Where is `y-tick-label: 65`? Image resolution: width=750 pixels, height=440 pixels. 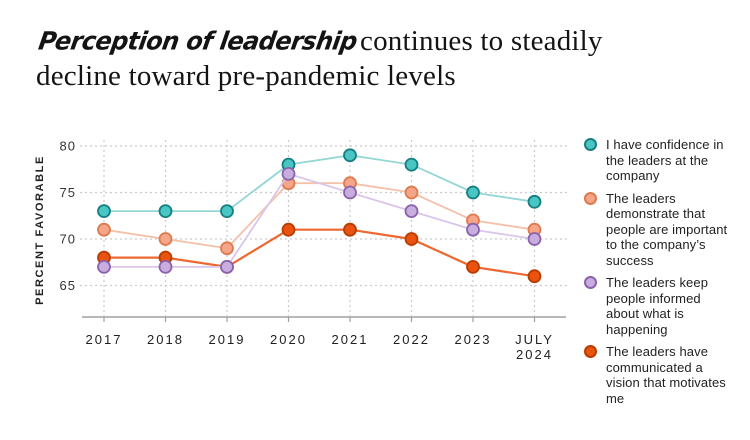 y-tick-label: 65 is located at coordinates (68, 285).